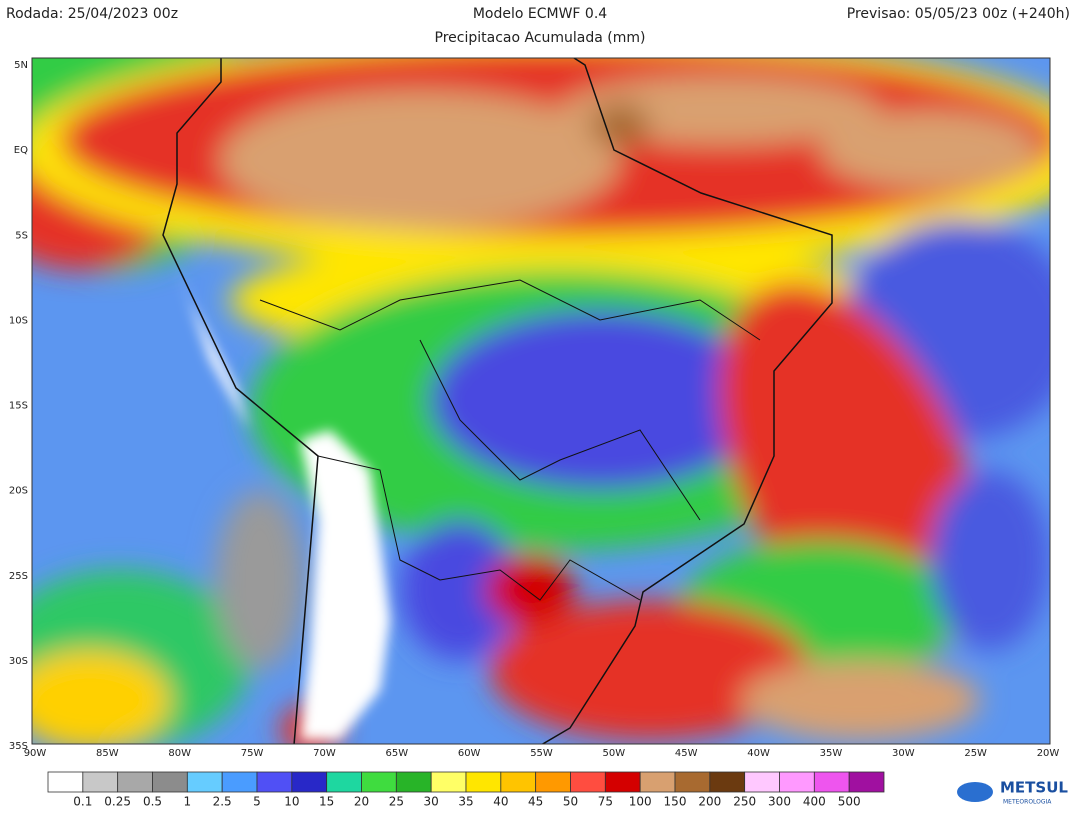 This screenshot has height=816, width=1080. Describe the element at coordinates (222, 802) in the screenshot. I see `legend-label: 2.5` at that location.